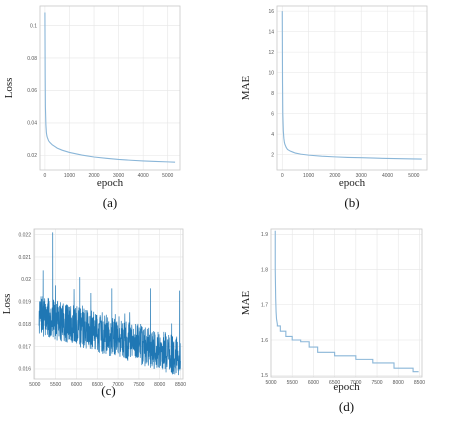  What do you see at coordinates (24, 258) in the screenshot?
I see `y-tick-label: 0.021` at bounding box center [24, 258].